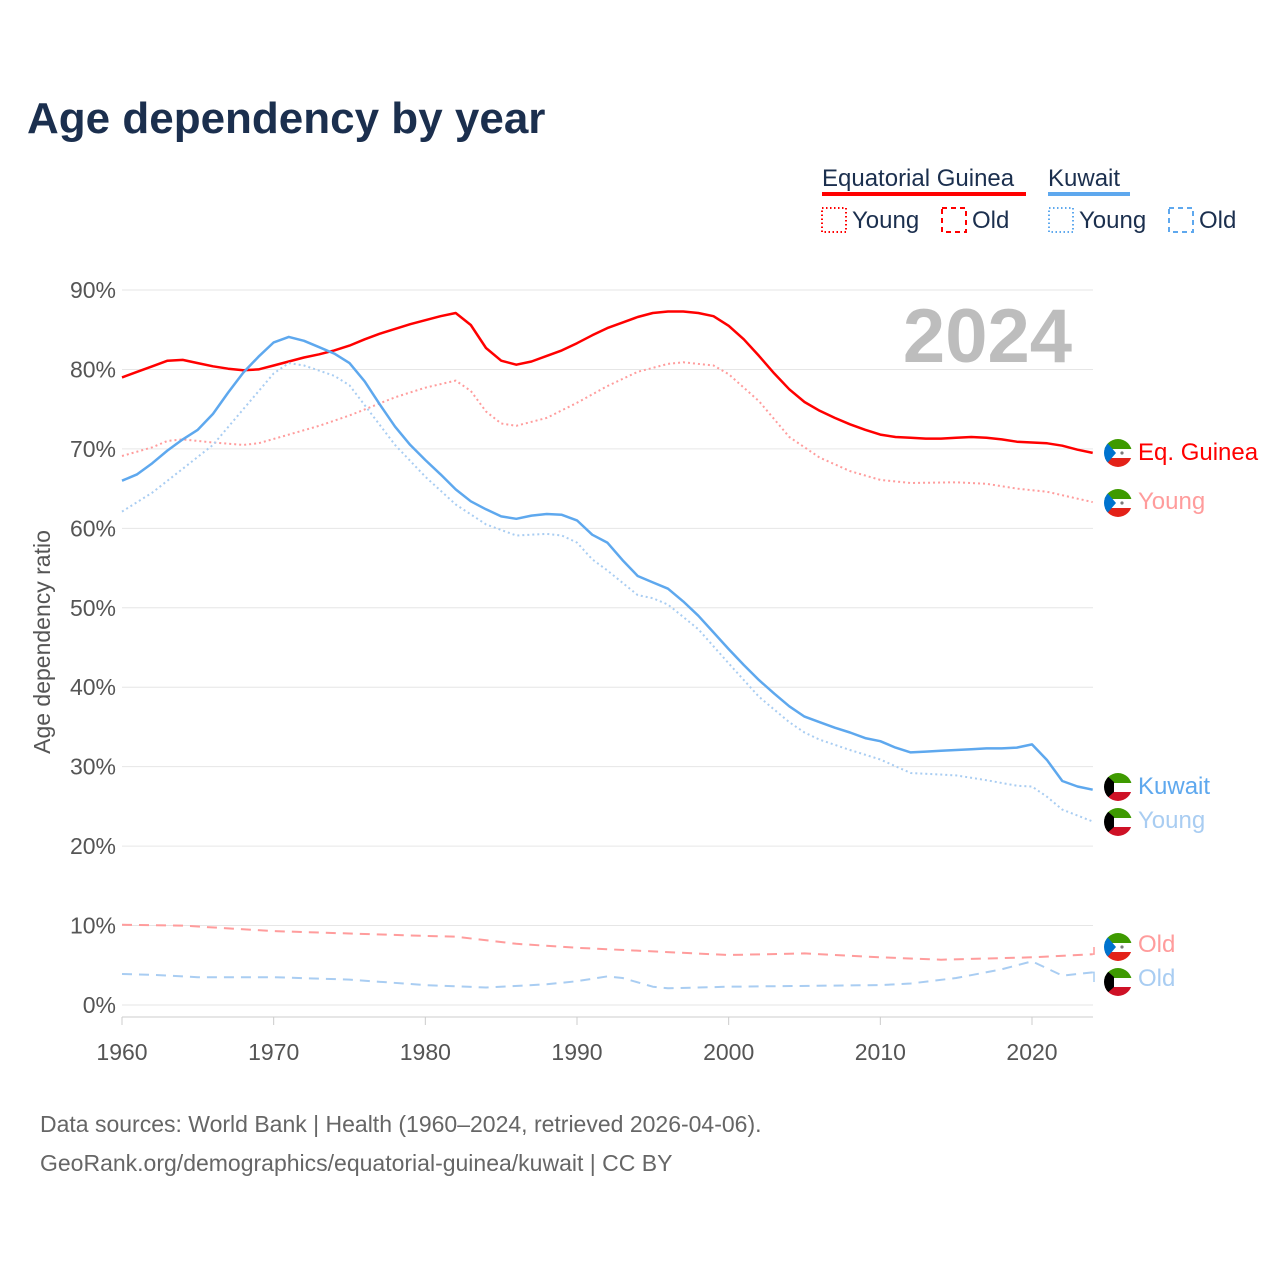 The width and height of the screenshot is (1280, 1280). Describe the element at coordinates (93, 767) in the screenshot. I see `y-tick-label: 30%` at that location.